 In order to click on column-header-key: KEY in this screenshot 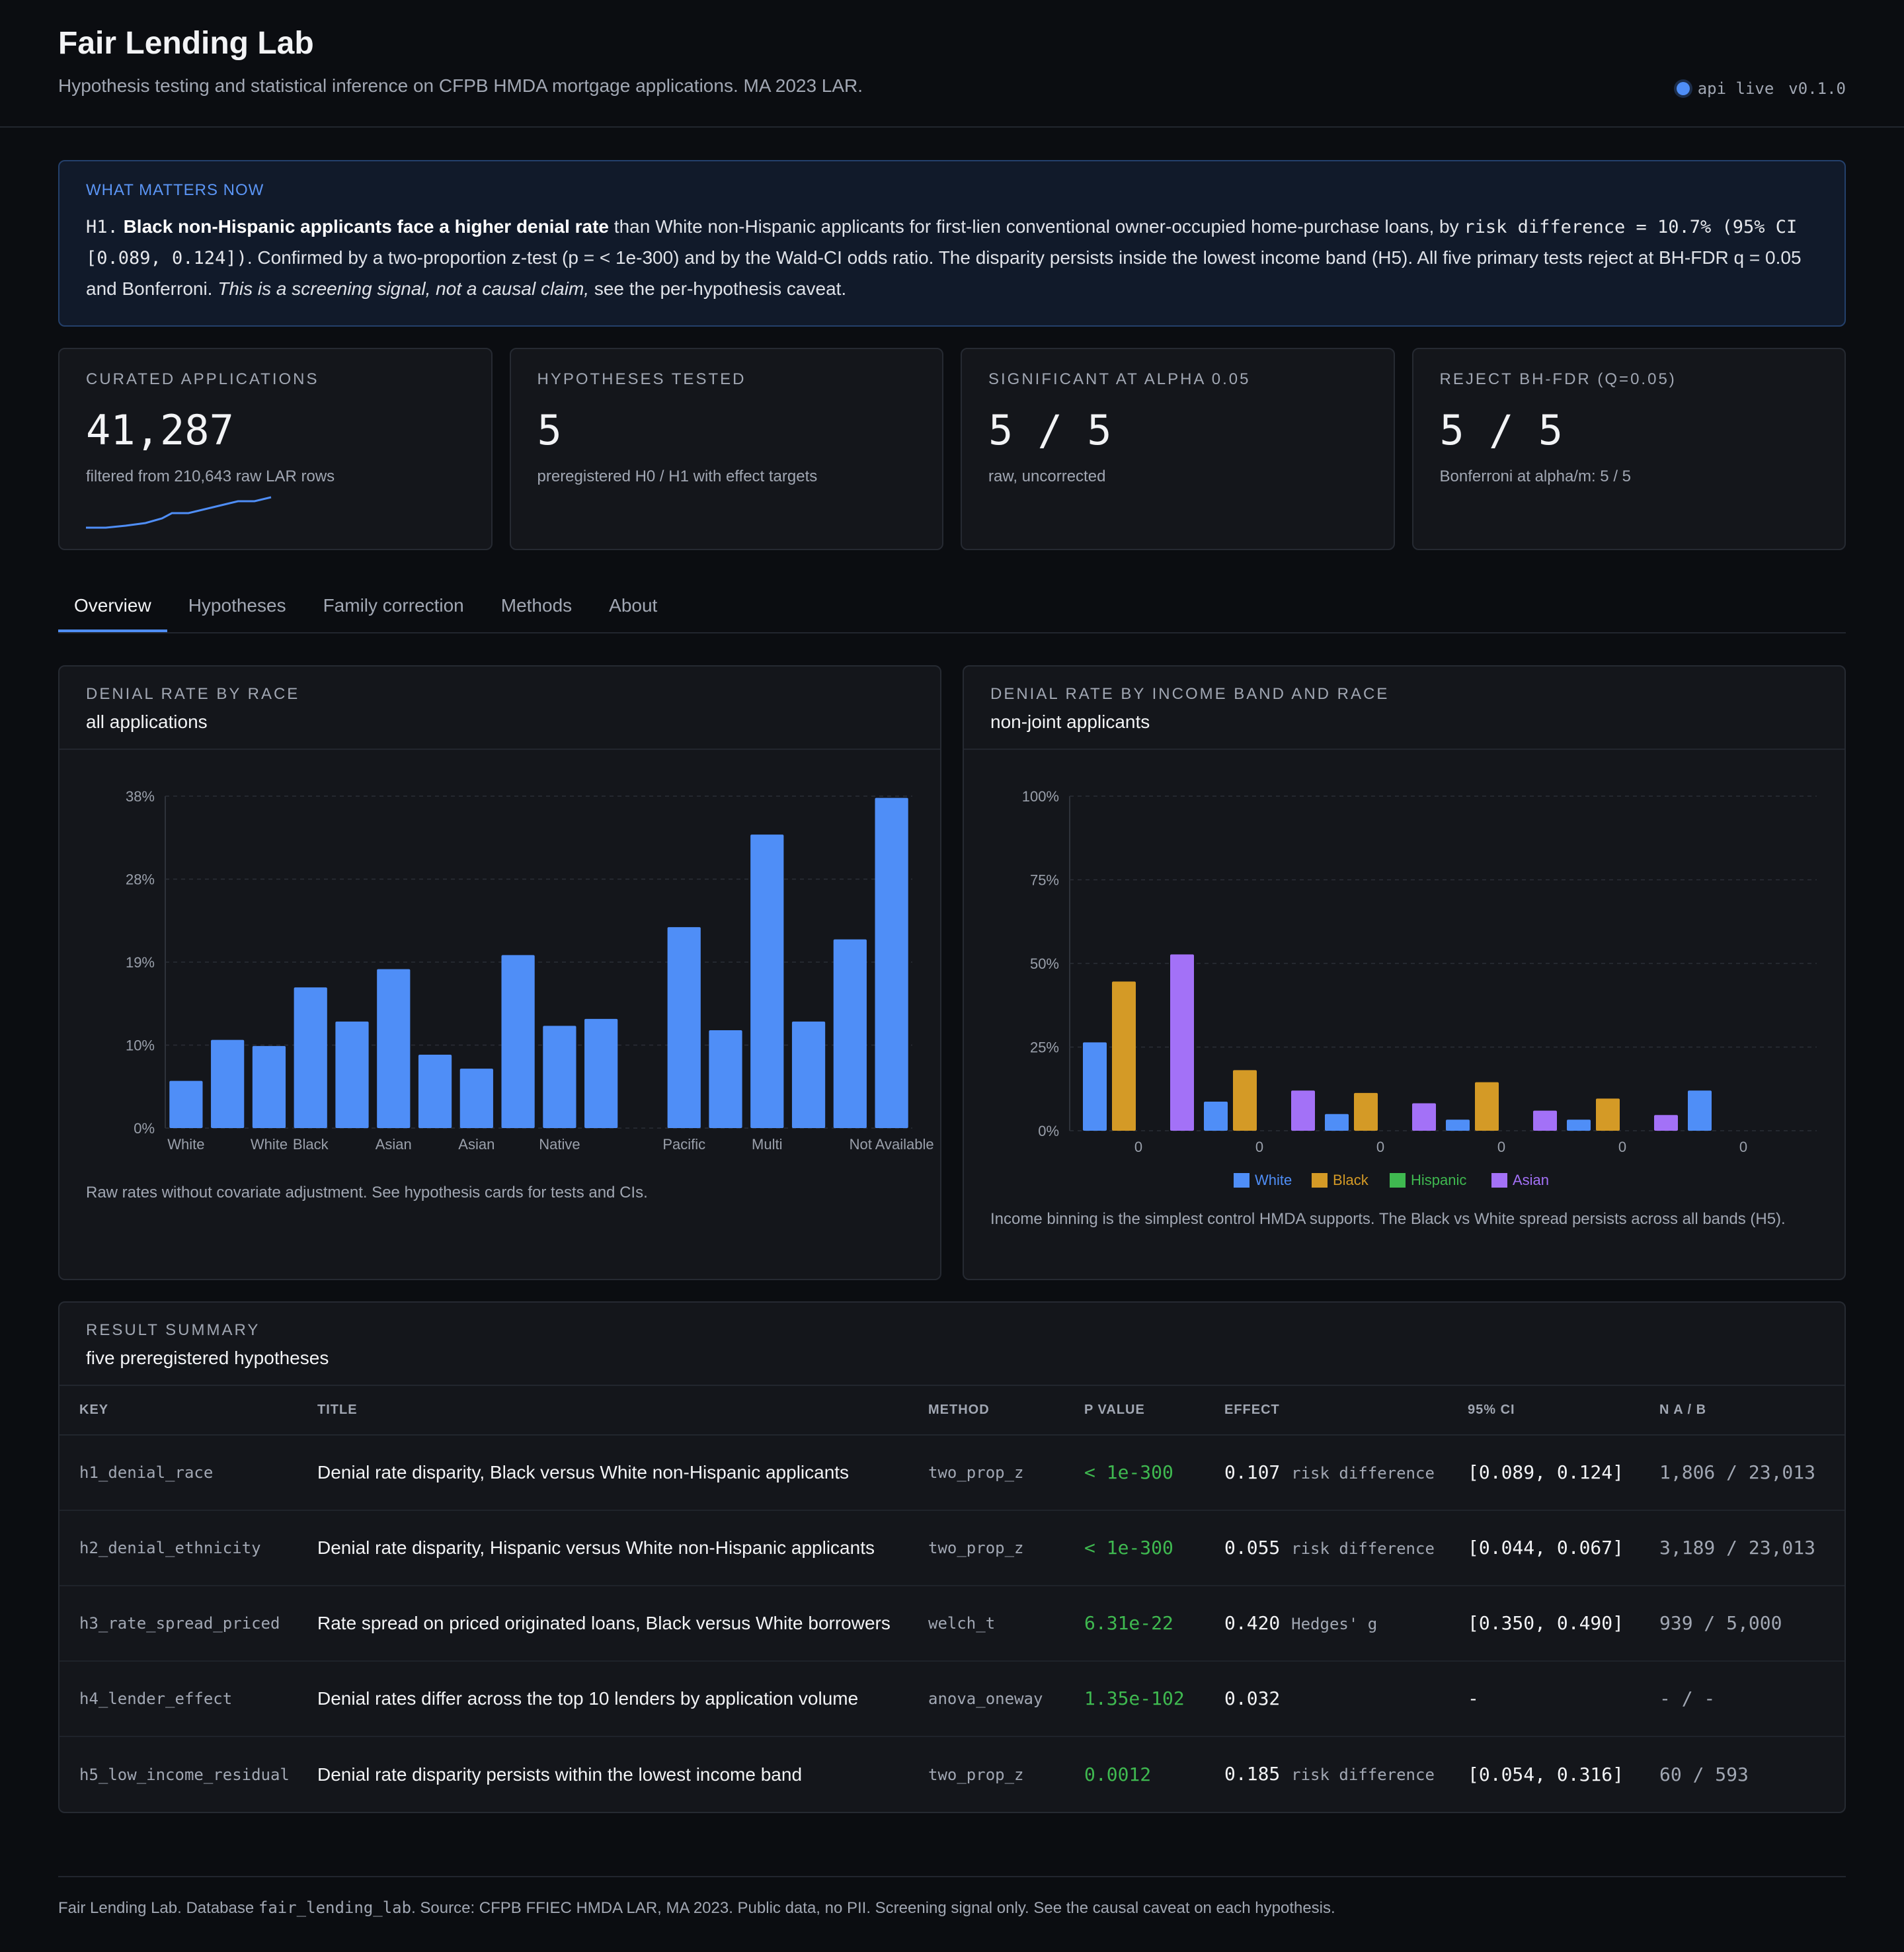, I will do `click(185, 1411)`.